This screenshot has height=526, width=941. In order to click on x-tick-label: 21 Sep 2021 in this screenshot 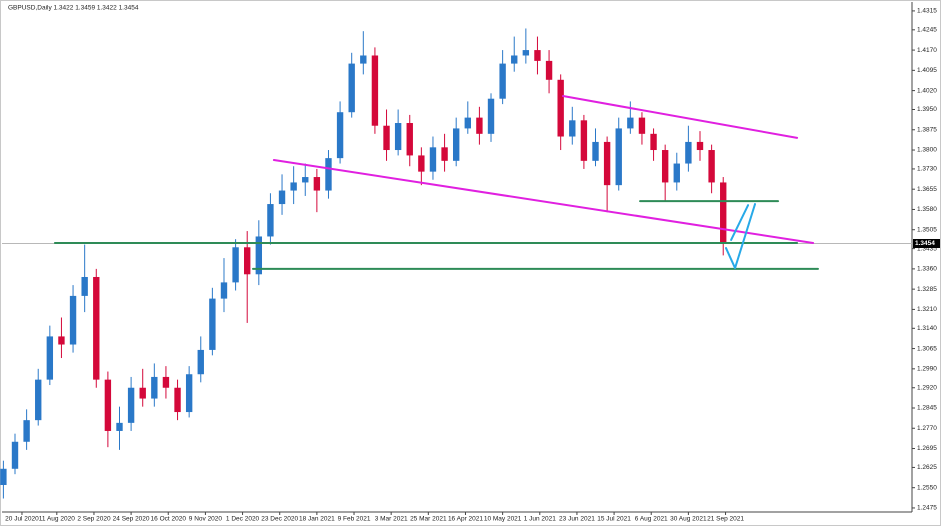, I will do `click(725, 519)`.